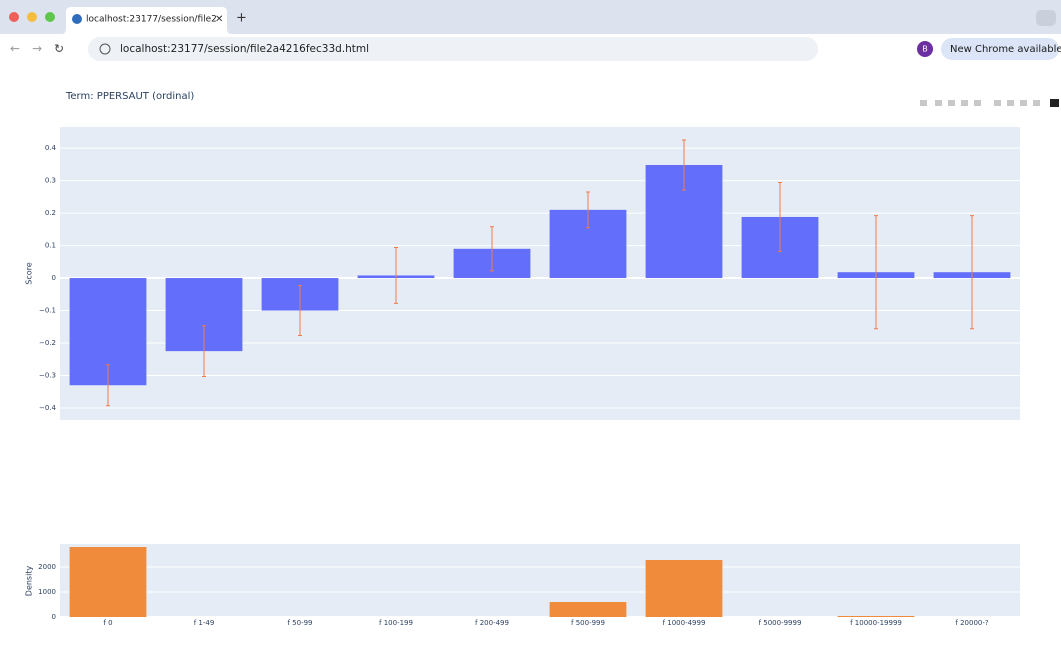  Describe the element at coordinates (29, 273) in the screenshot. I see `y-axis-label: Score` at that location.